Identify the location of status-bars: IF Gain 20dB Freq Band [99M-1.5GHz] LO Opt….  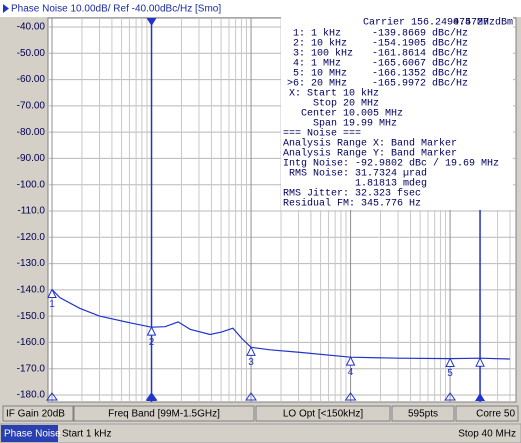
(260, 423).